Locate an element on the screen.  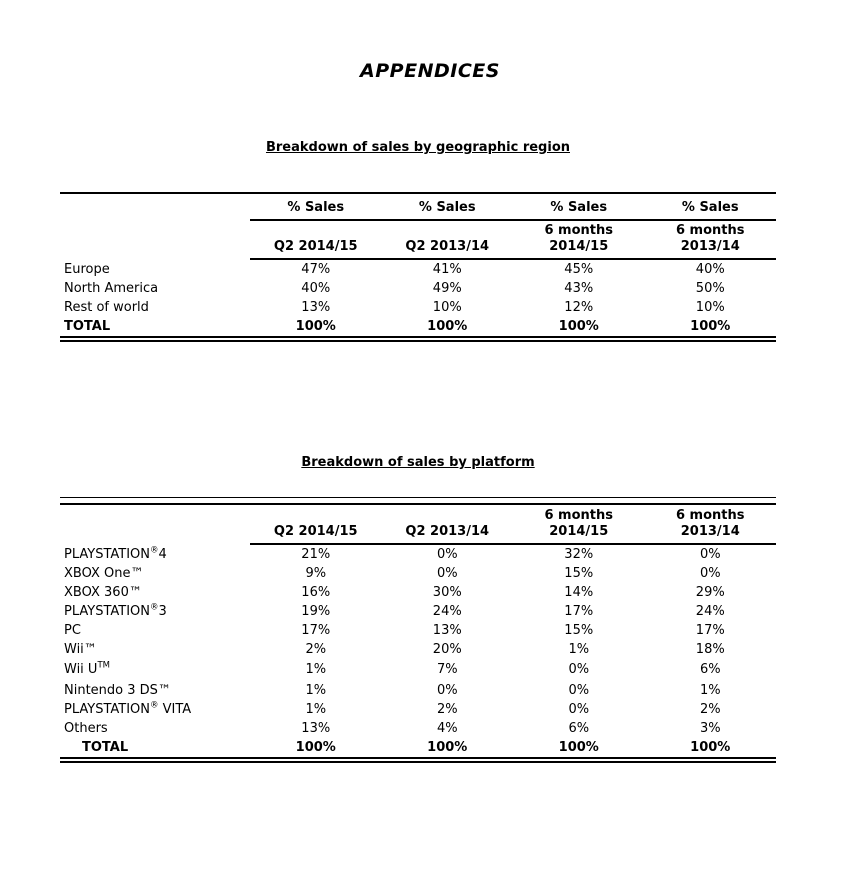
table-row: PC 17% 13% 15% 17% is located at coordinates (418, 630).